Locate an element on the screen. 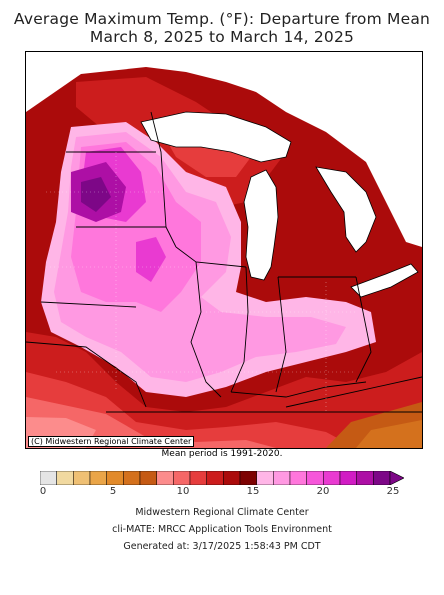 The image size is (444, 595). dark-purple-core is located at coordinates (96, 194).